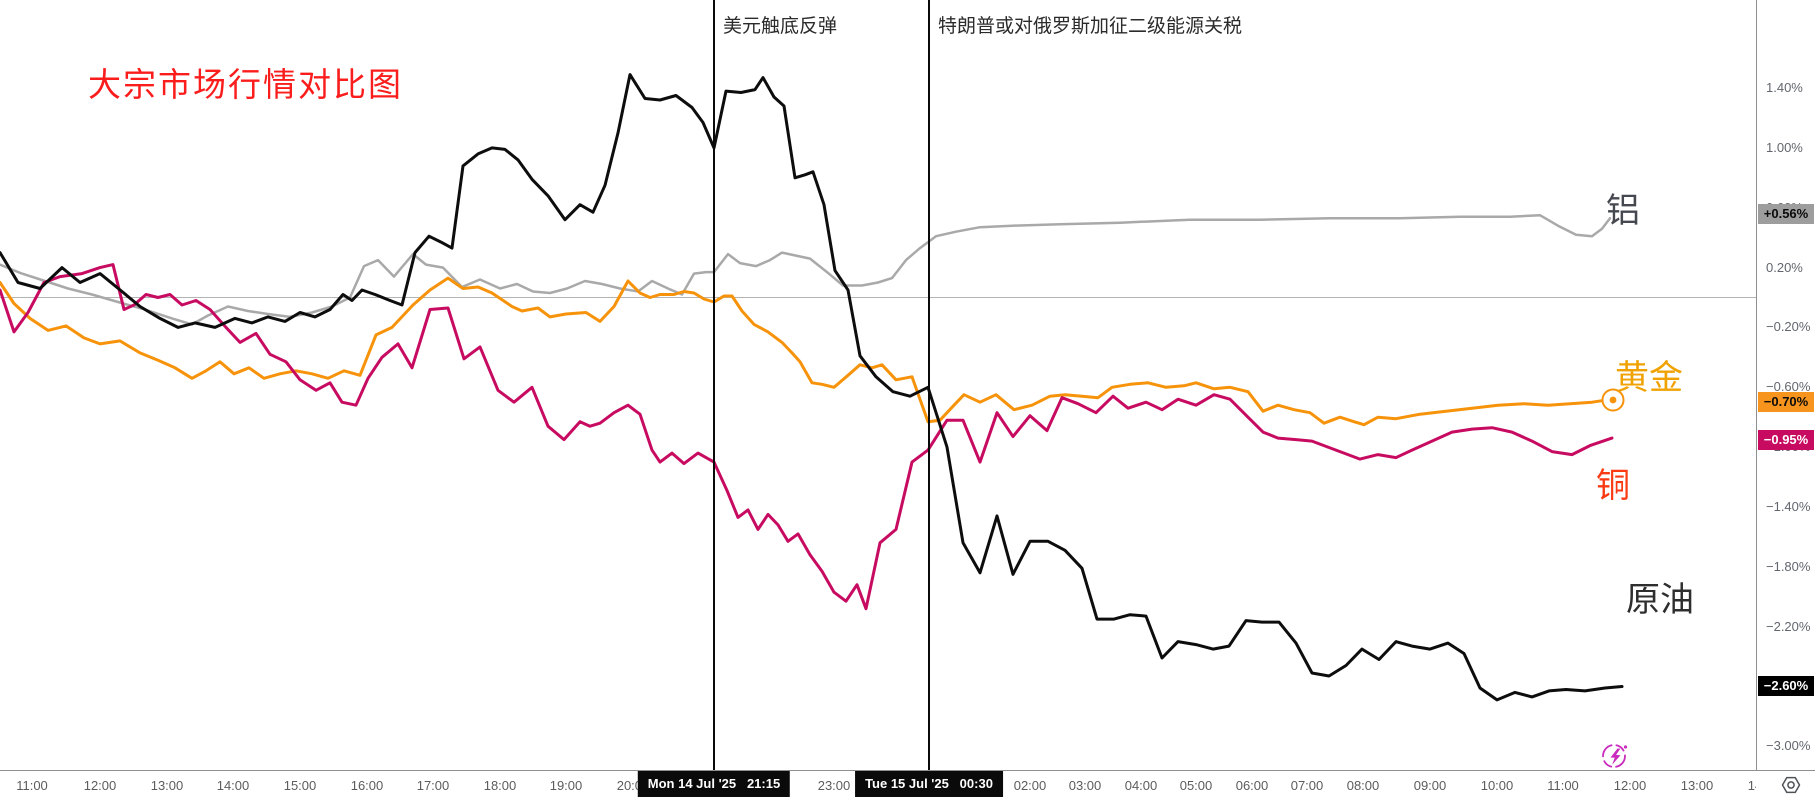 This screenshot has width=1815, height=799. I want to click on gold-end-marker-icon, so click(1613, 400).